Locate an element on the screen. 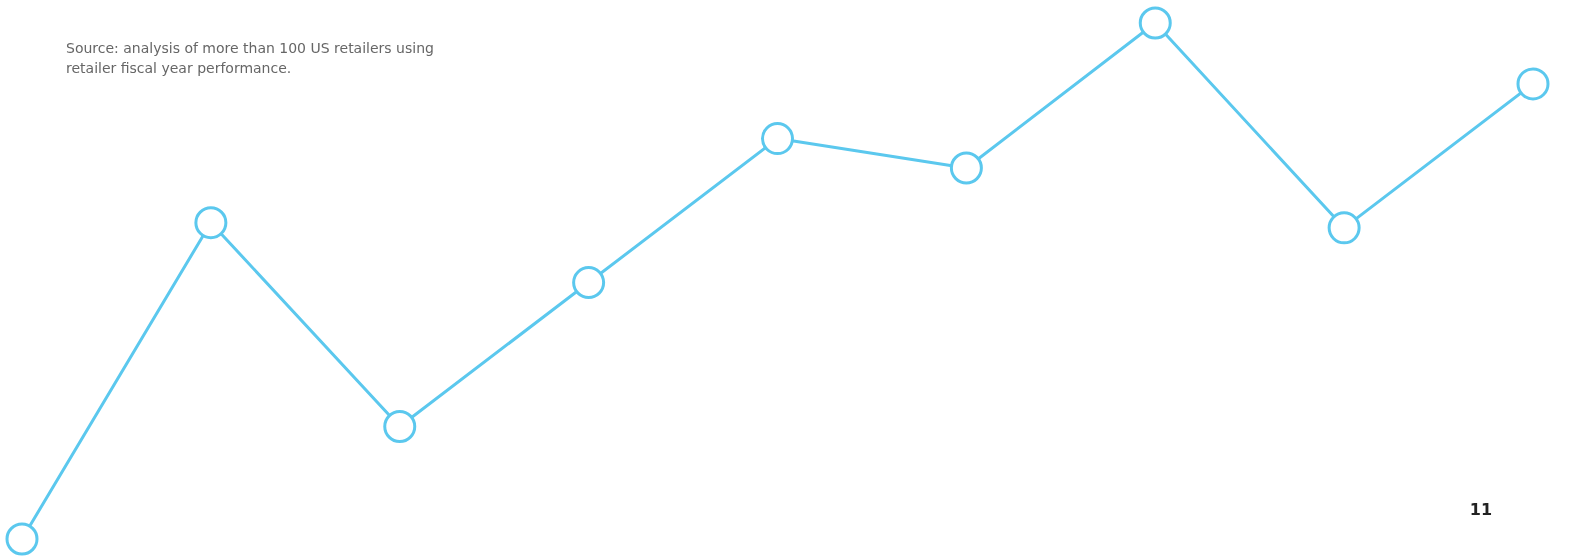 The image size is (1589, 556). annotation: 11 is located at coordinates (1481, 509).